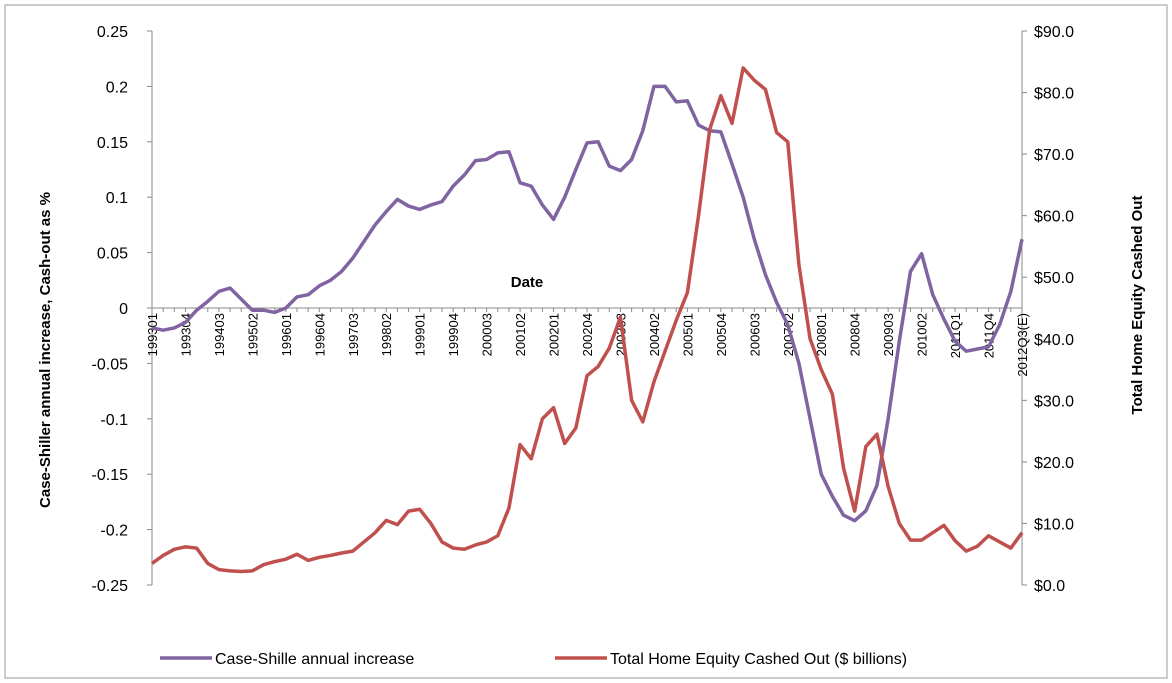  I want to click on x-tick-label: 200504, so click(721, 334).